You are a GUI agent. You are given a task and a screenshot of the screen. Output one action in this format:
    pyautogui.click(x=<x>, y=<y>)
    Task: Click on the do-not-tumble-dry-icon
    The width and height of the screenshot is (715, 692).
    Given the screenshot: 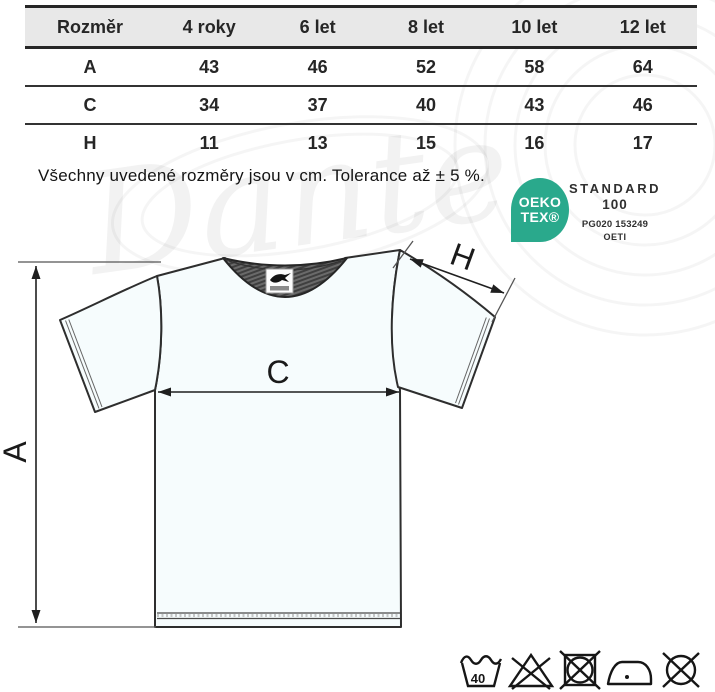 What is the action you would take?
    pyautogui.click(x=580, y=670)
    